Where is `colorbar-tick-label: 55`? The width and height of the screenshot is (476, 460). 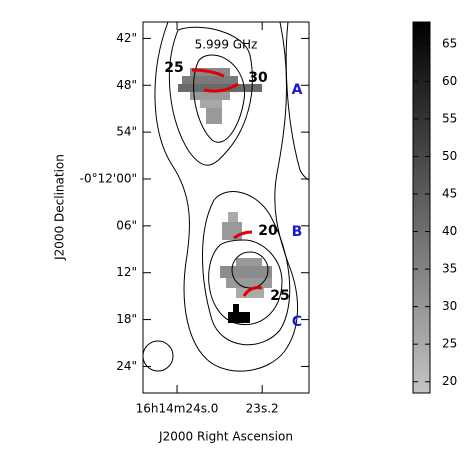 colorbar-tick-label: 55 is located at coordinates (449, 118).